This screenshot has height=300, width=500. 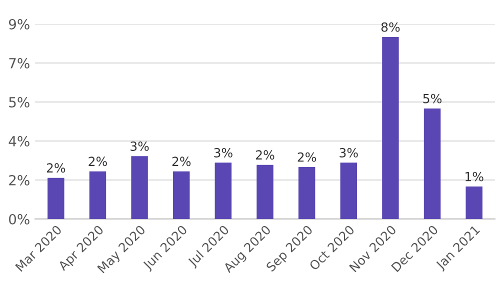 I want to click on y-tick-label: 4%, so click(x=19, y=141).